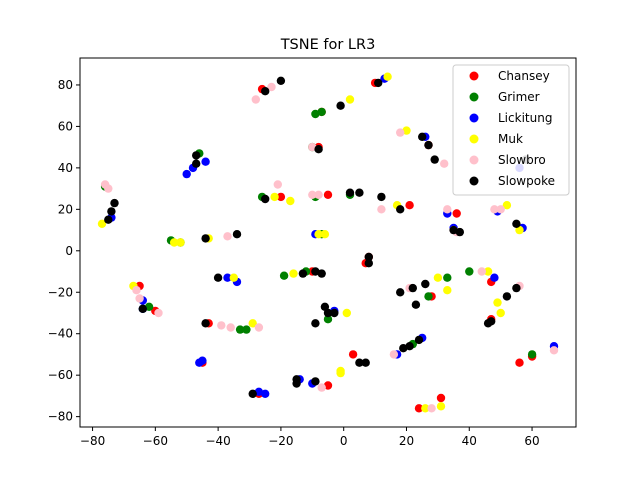 The image size is (640, 480). Describe the element at coordinates (65, 168) in the screenshot. I see `y-tick-label: 40` at that location.